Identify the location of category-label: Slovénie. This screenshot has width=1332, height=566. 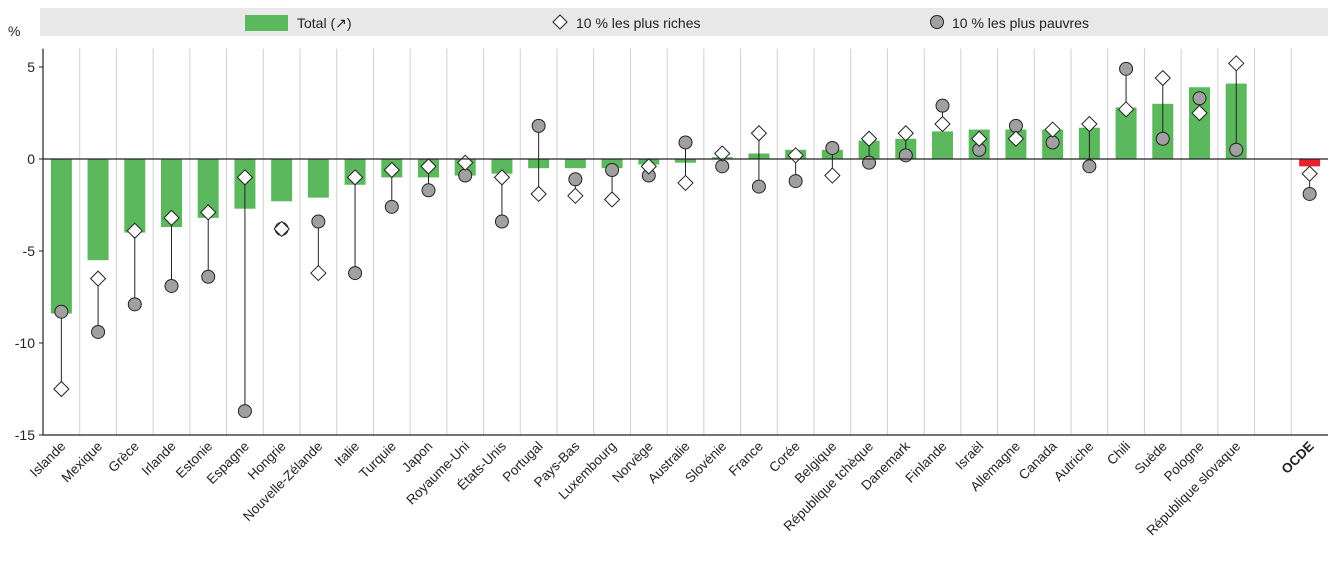
(705, 462).